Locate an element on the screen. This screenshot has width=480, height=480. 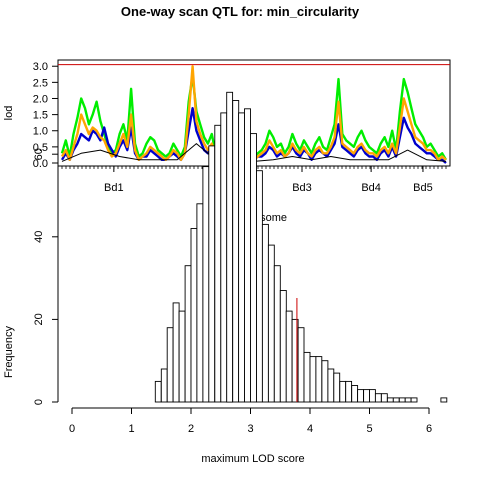
lod-y-tick-label: 0.5 is located at coordinates (40, 148).